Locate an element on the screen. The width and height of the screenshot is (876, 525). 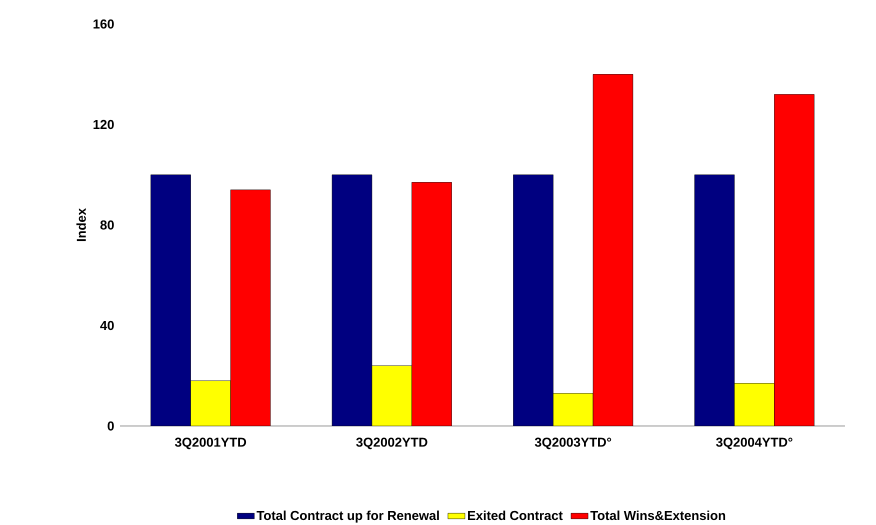
x-tick-label: 3Q2003YTD° is located at coordinates (573, 443).